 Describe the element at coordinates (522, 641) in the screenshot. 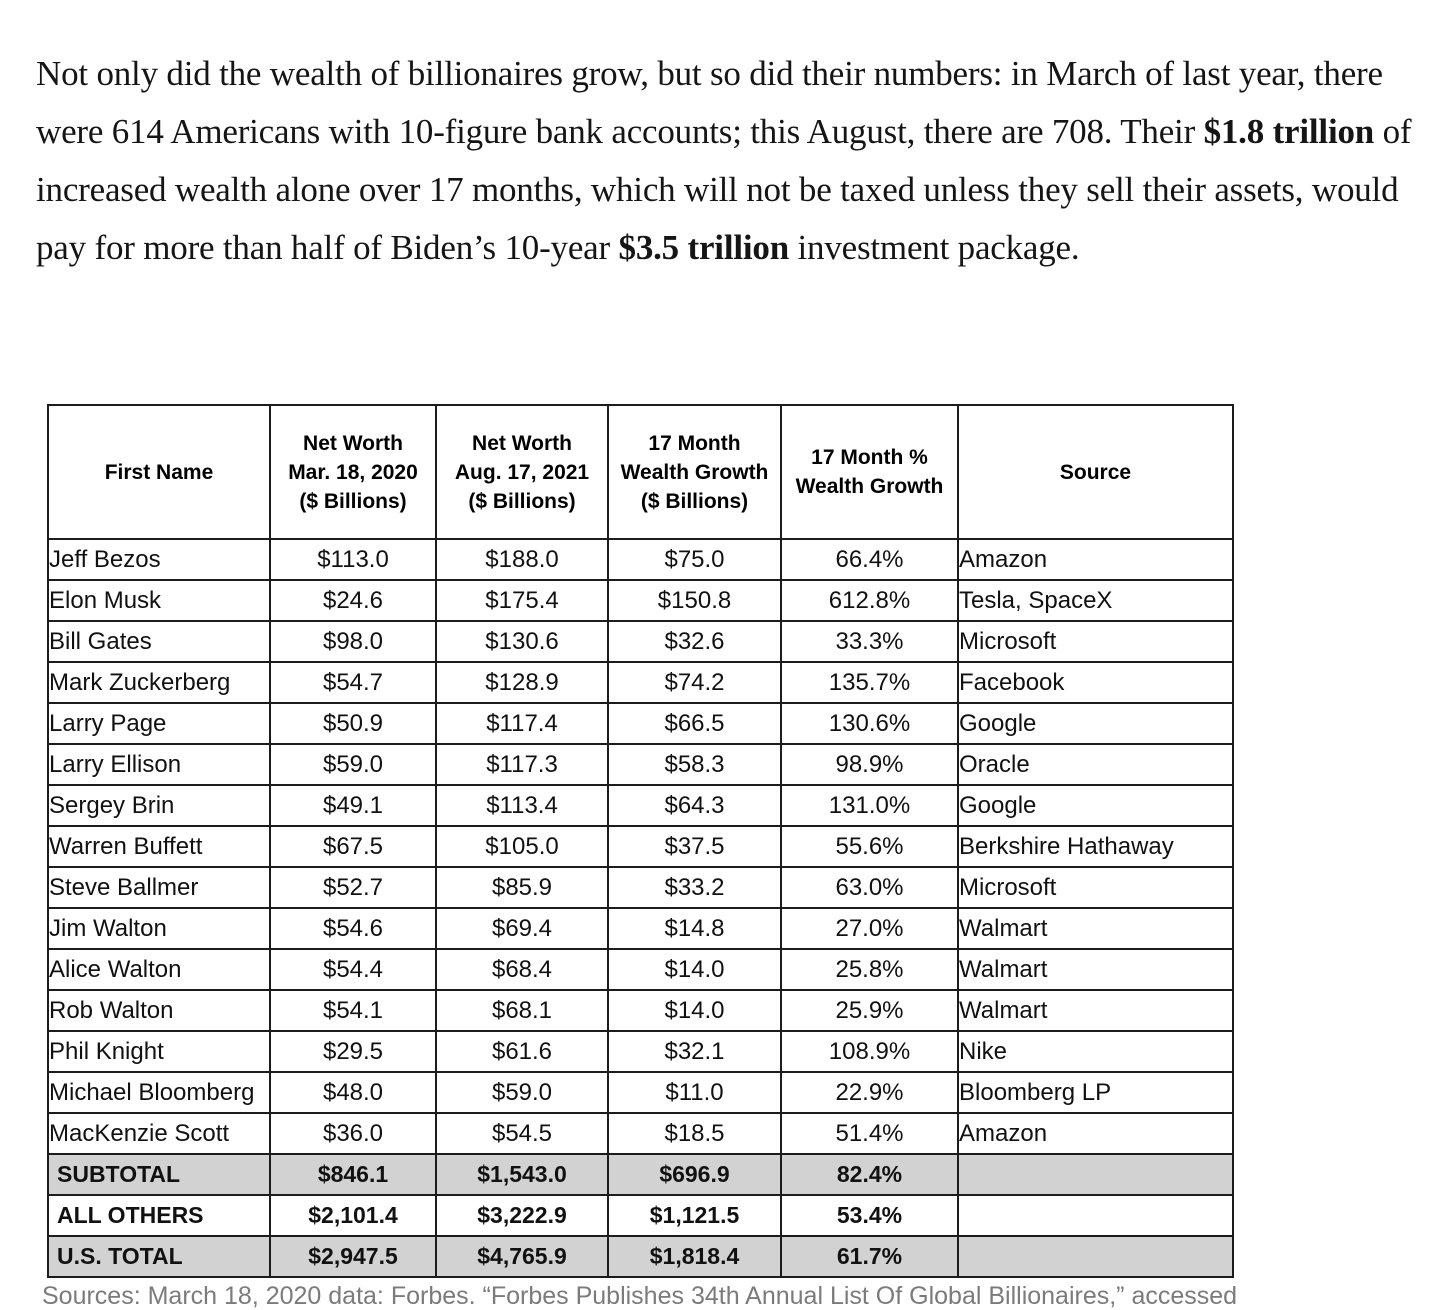

I see `cell-net-worth-2021: $130.6` at that location.